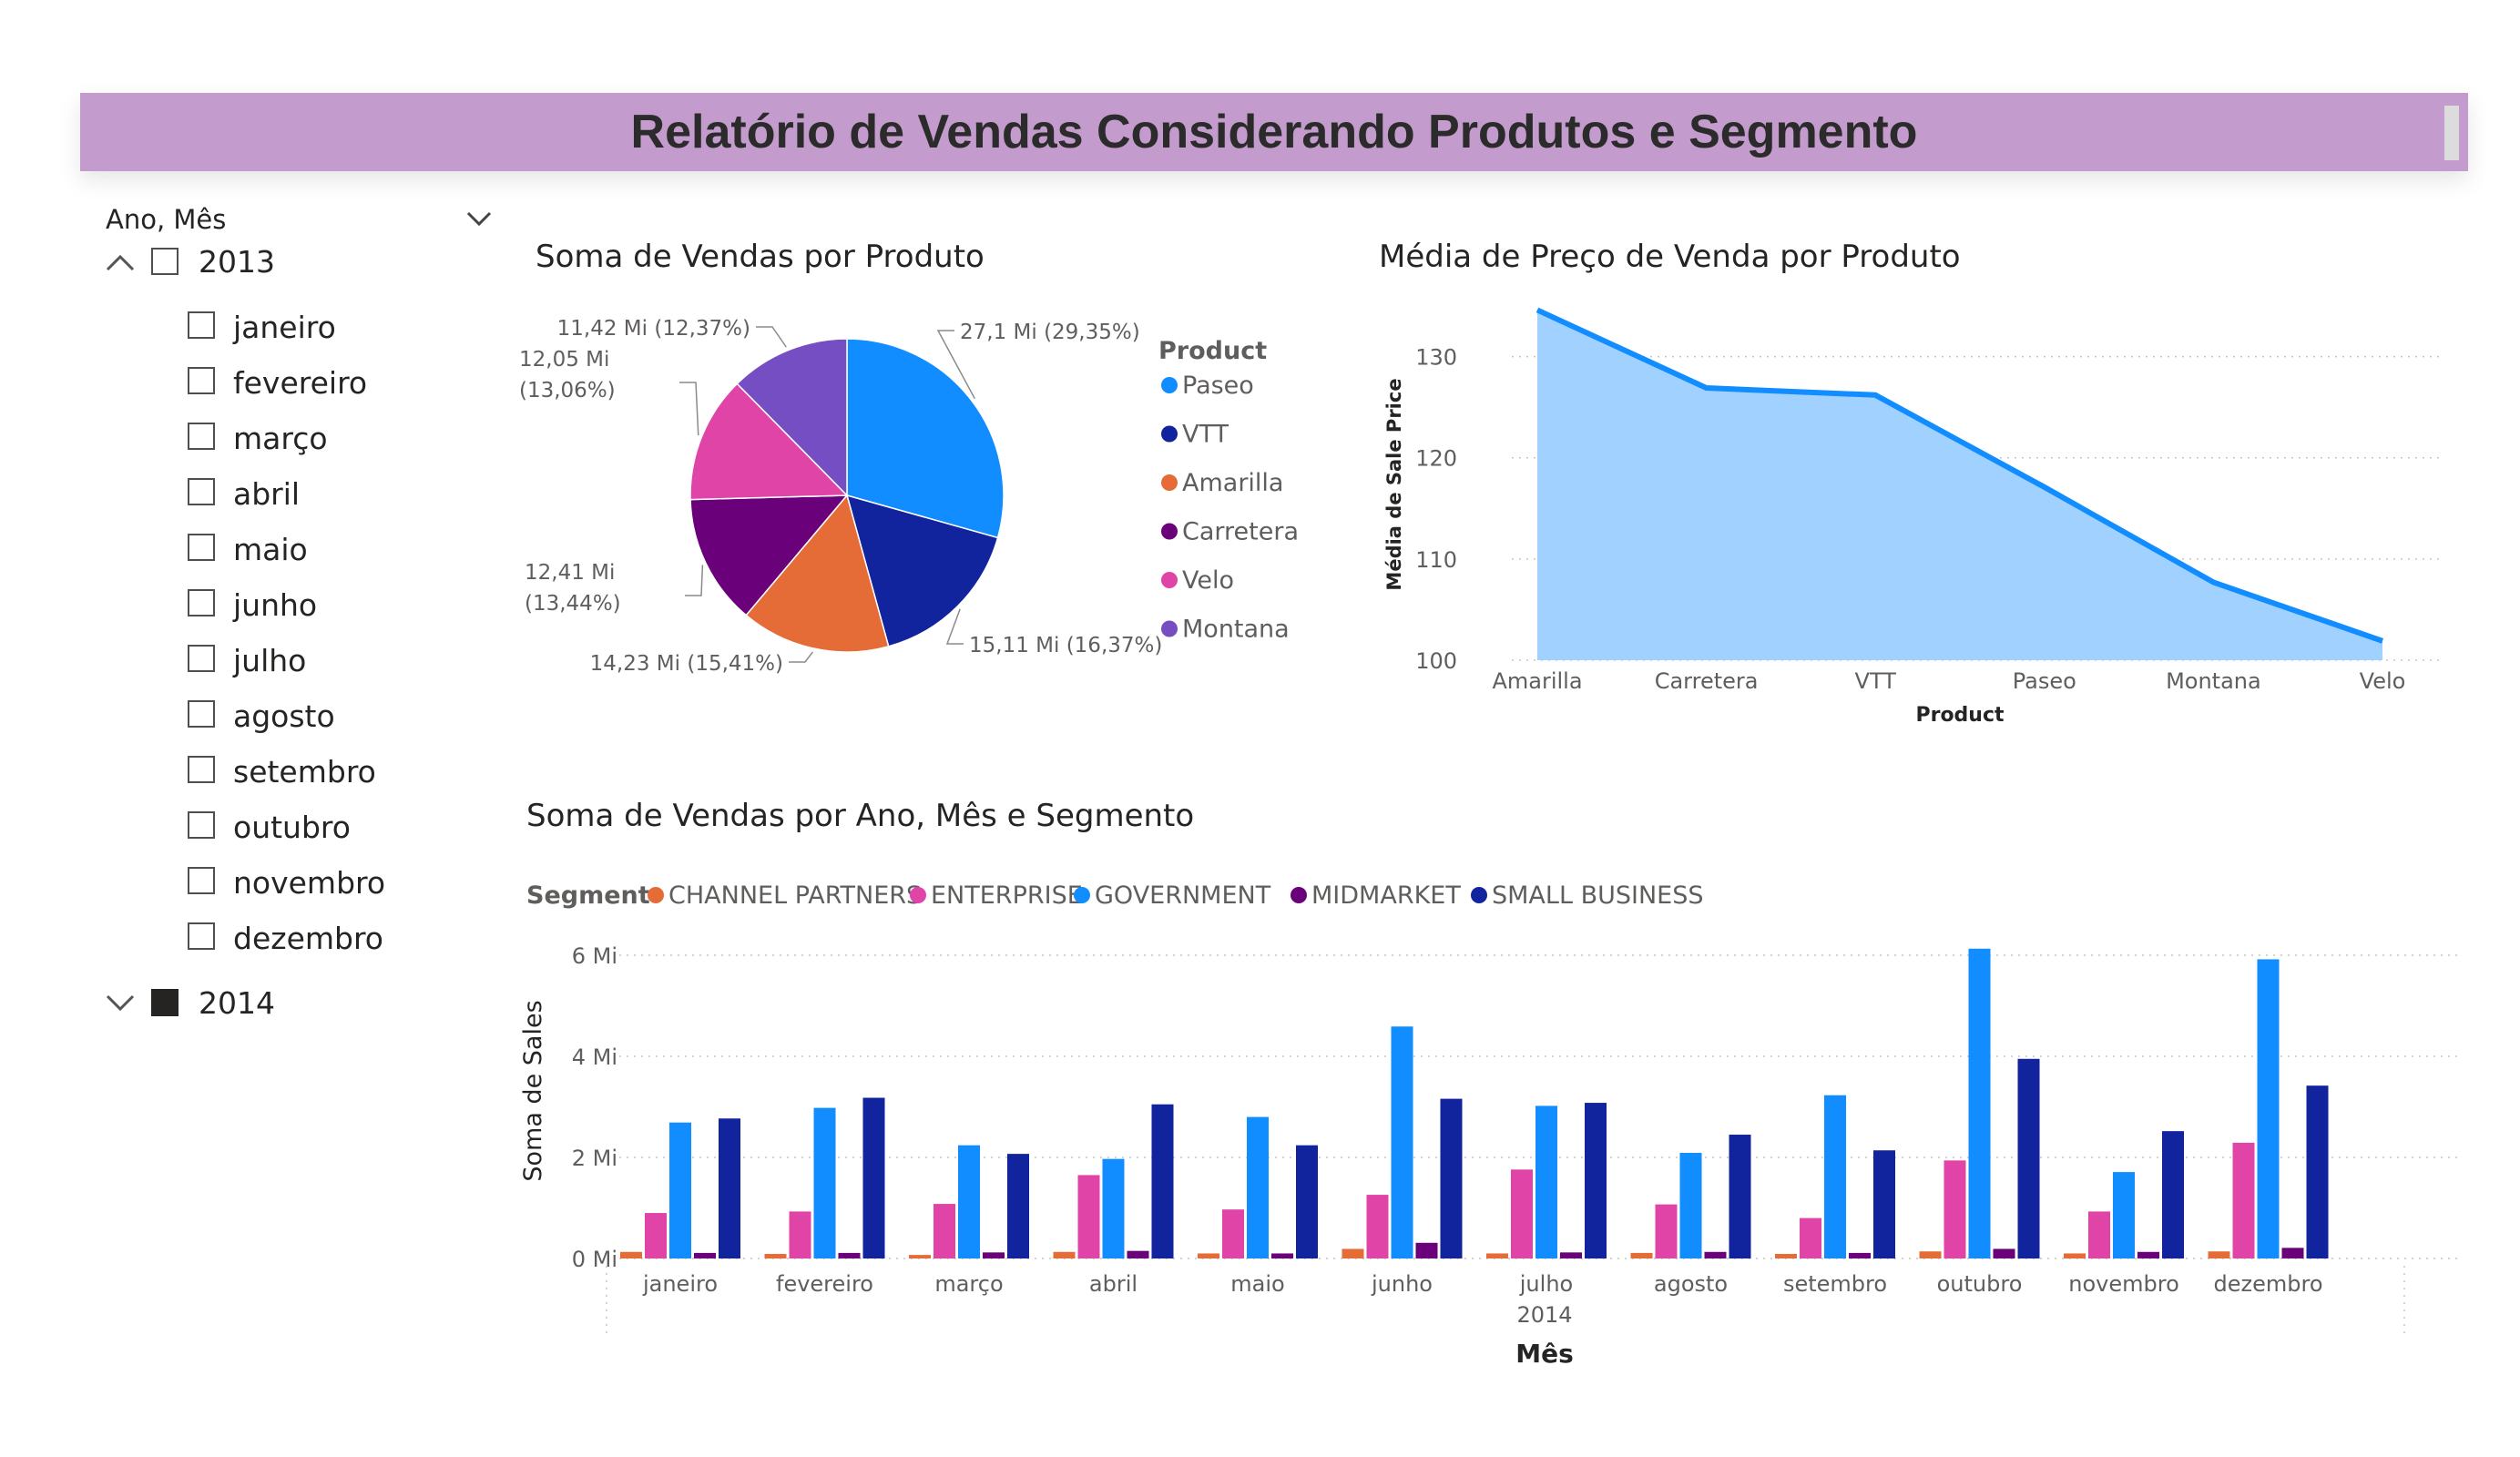 The image size is (2520, 1457). Describe the element at coordinates (324, 660) in the screenshot. I see `slicer-month-item: julho` at that location.